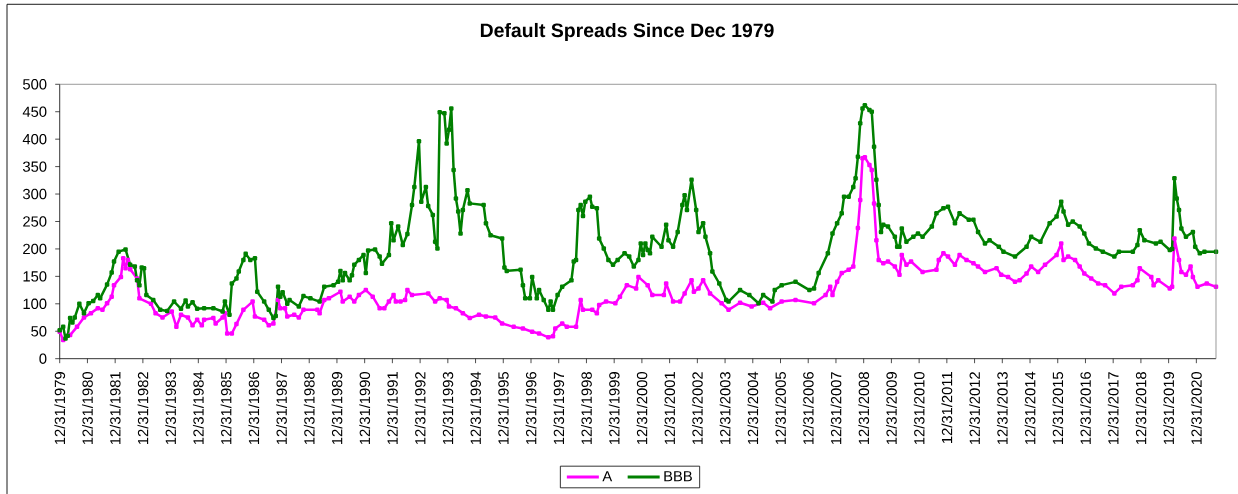  I want to click on y-tick-label: 300, so click(34, 194).